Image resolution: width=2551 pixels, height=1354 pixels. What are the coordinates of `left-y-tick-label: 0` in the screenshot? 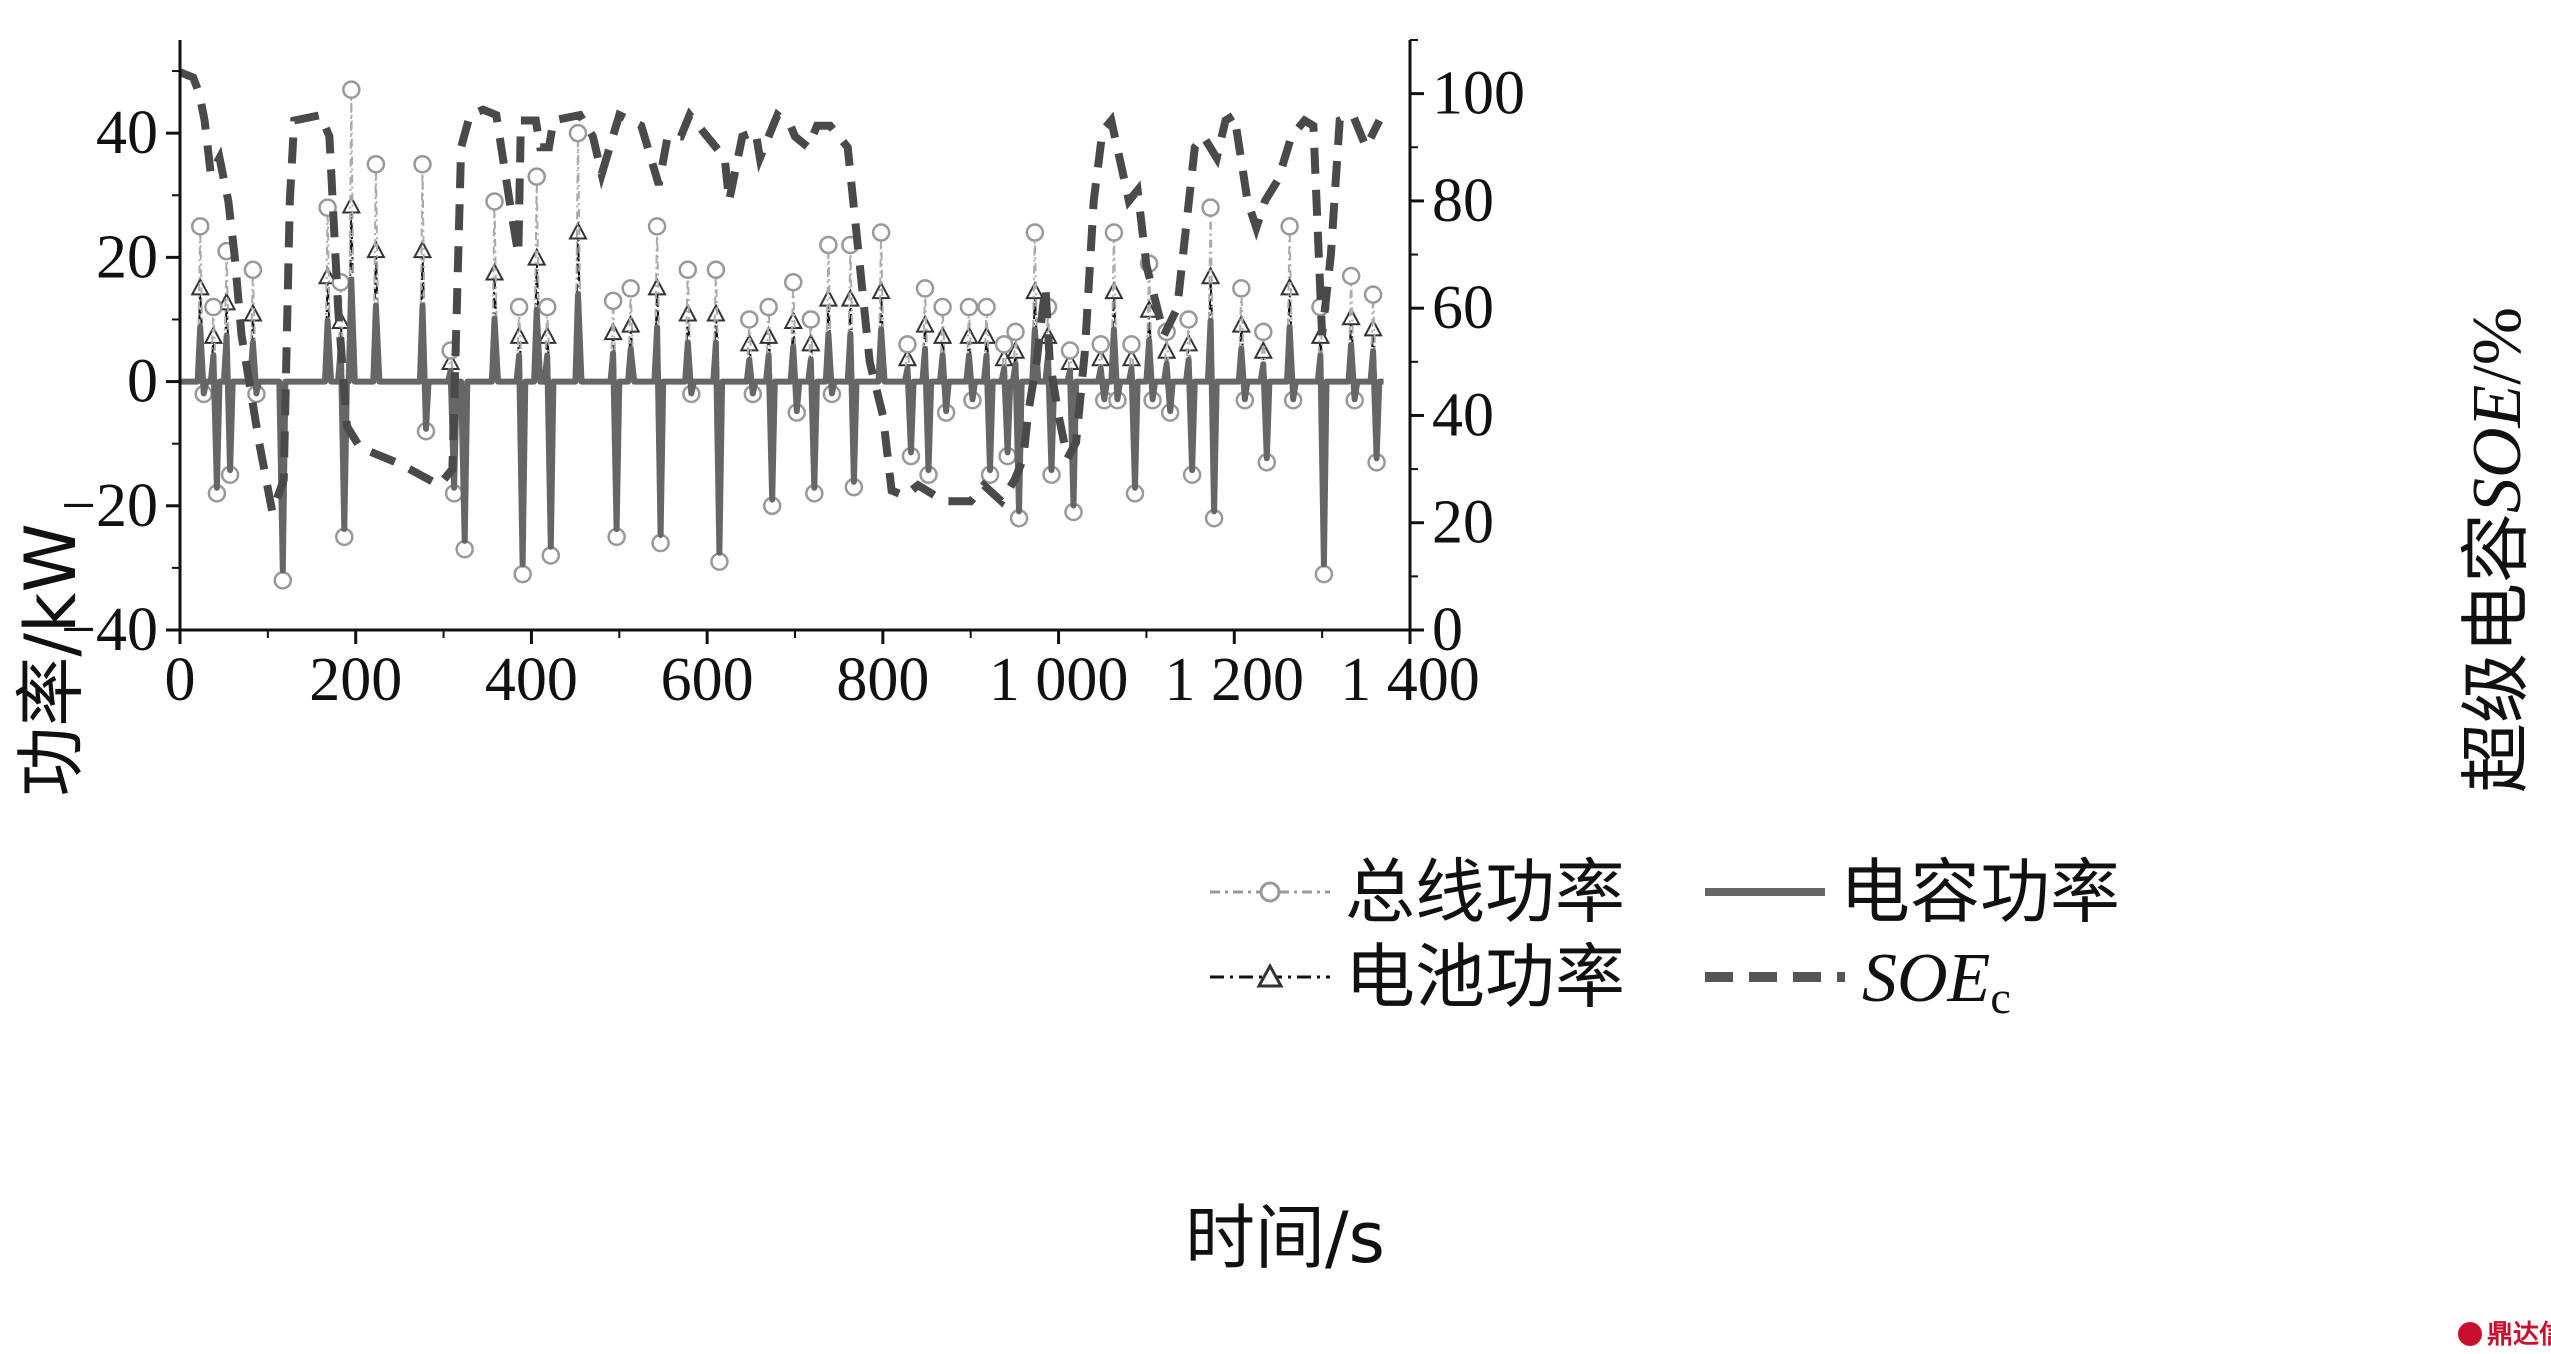 It's located at (142, 382).